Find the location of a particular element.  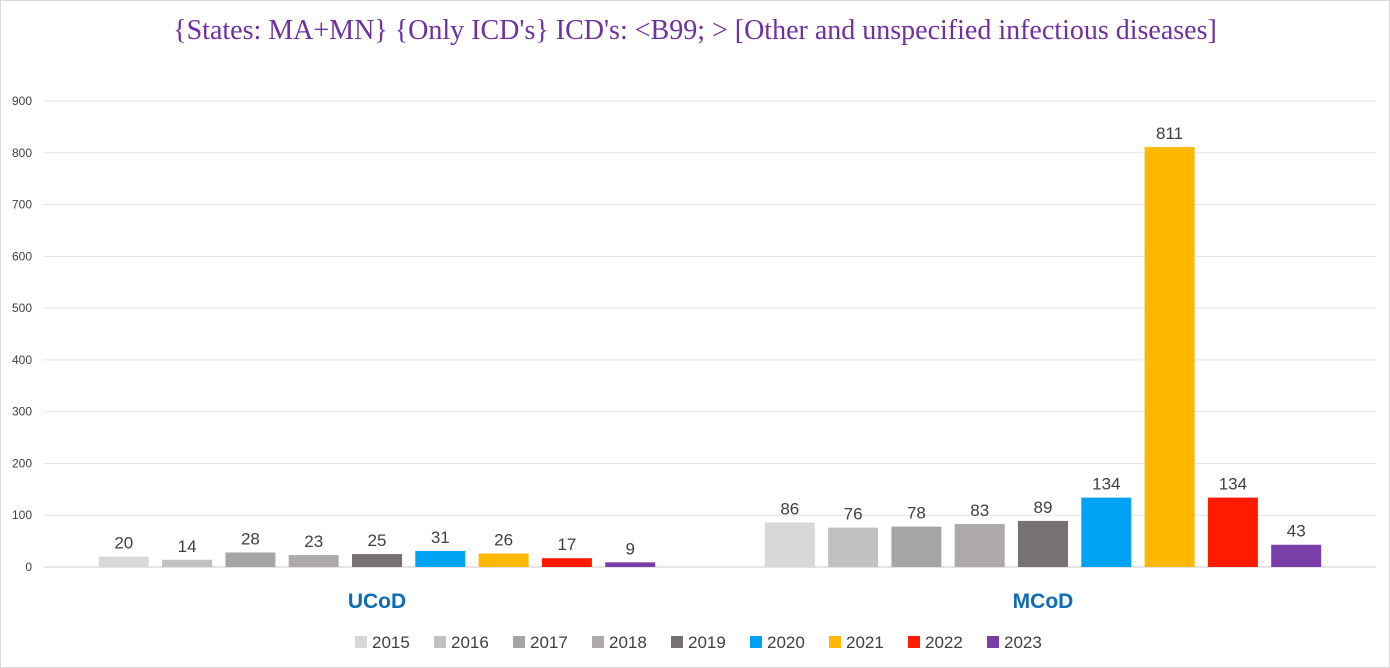

y-tick-label: 800 is located at coordinates (22, 153).